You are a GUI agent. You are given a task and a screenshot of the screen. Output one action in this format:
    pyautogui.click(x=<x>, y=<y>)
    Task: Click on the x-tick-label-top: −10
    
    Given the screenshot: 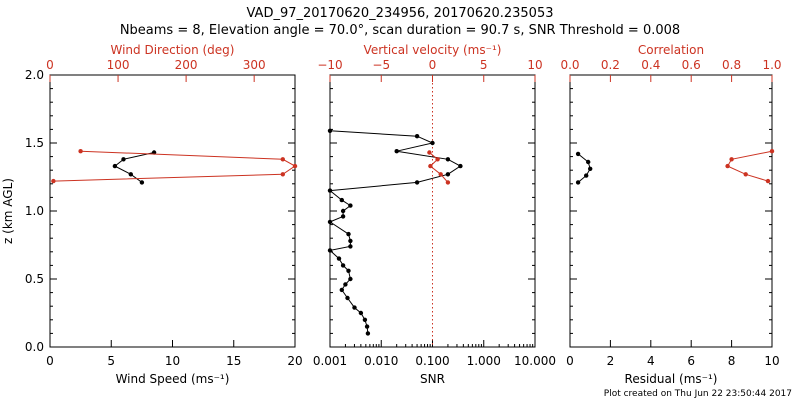 What is the action you would take?
    pyautogui.click(x=329, y=65)
    